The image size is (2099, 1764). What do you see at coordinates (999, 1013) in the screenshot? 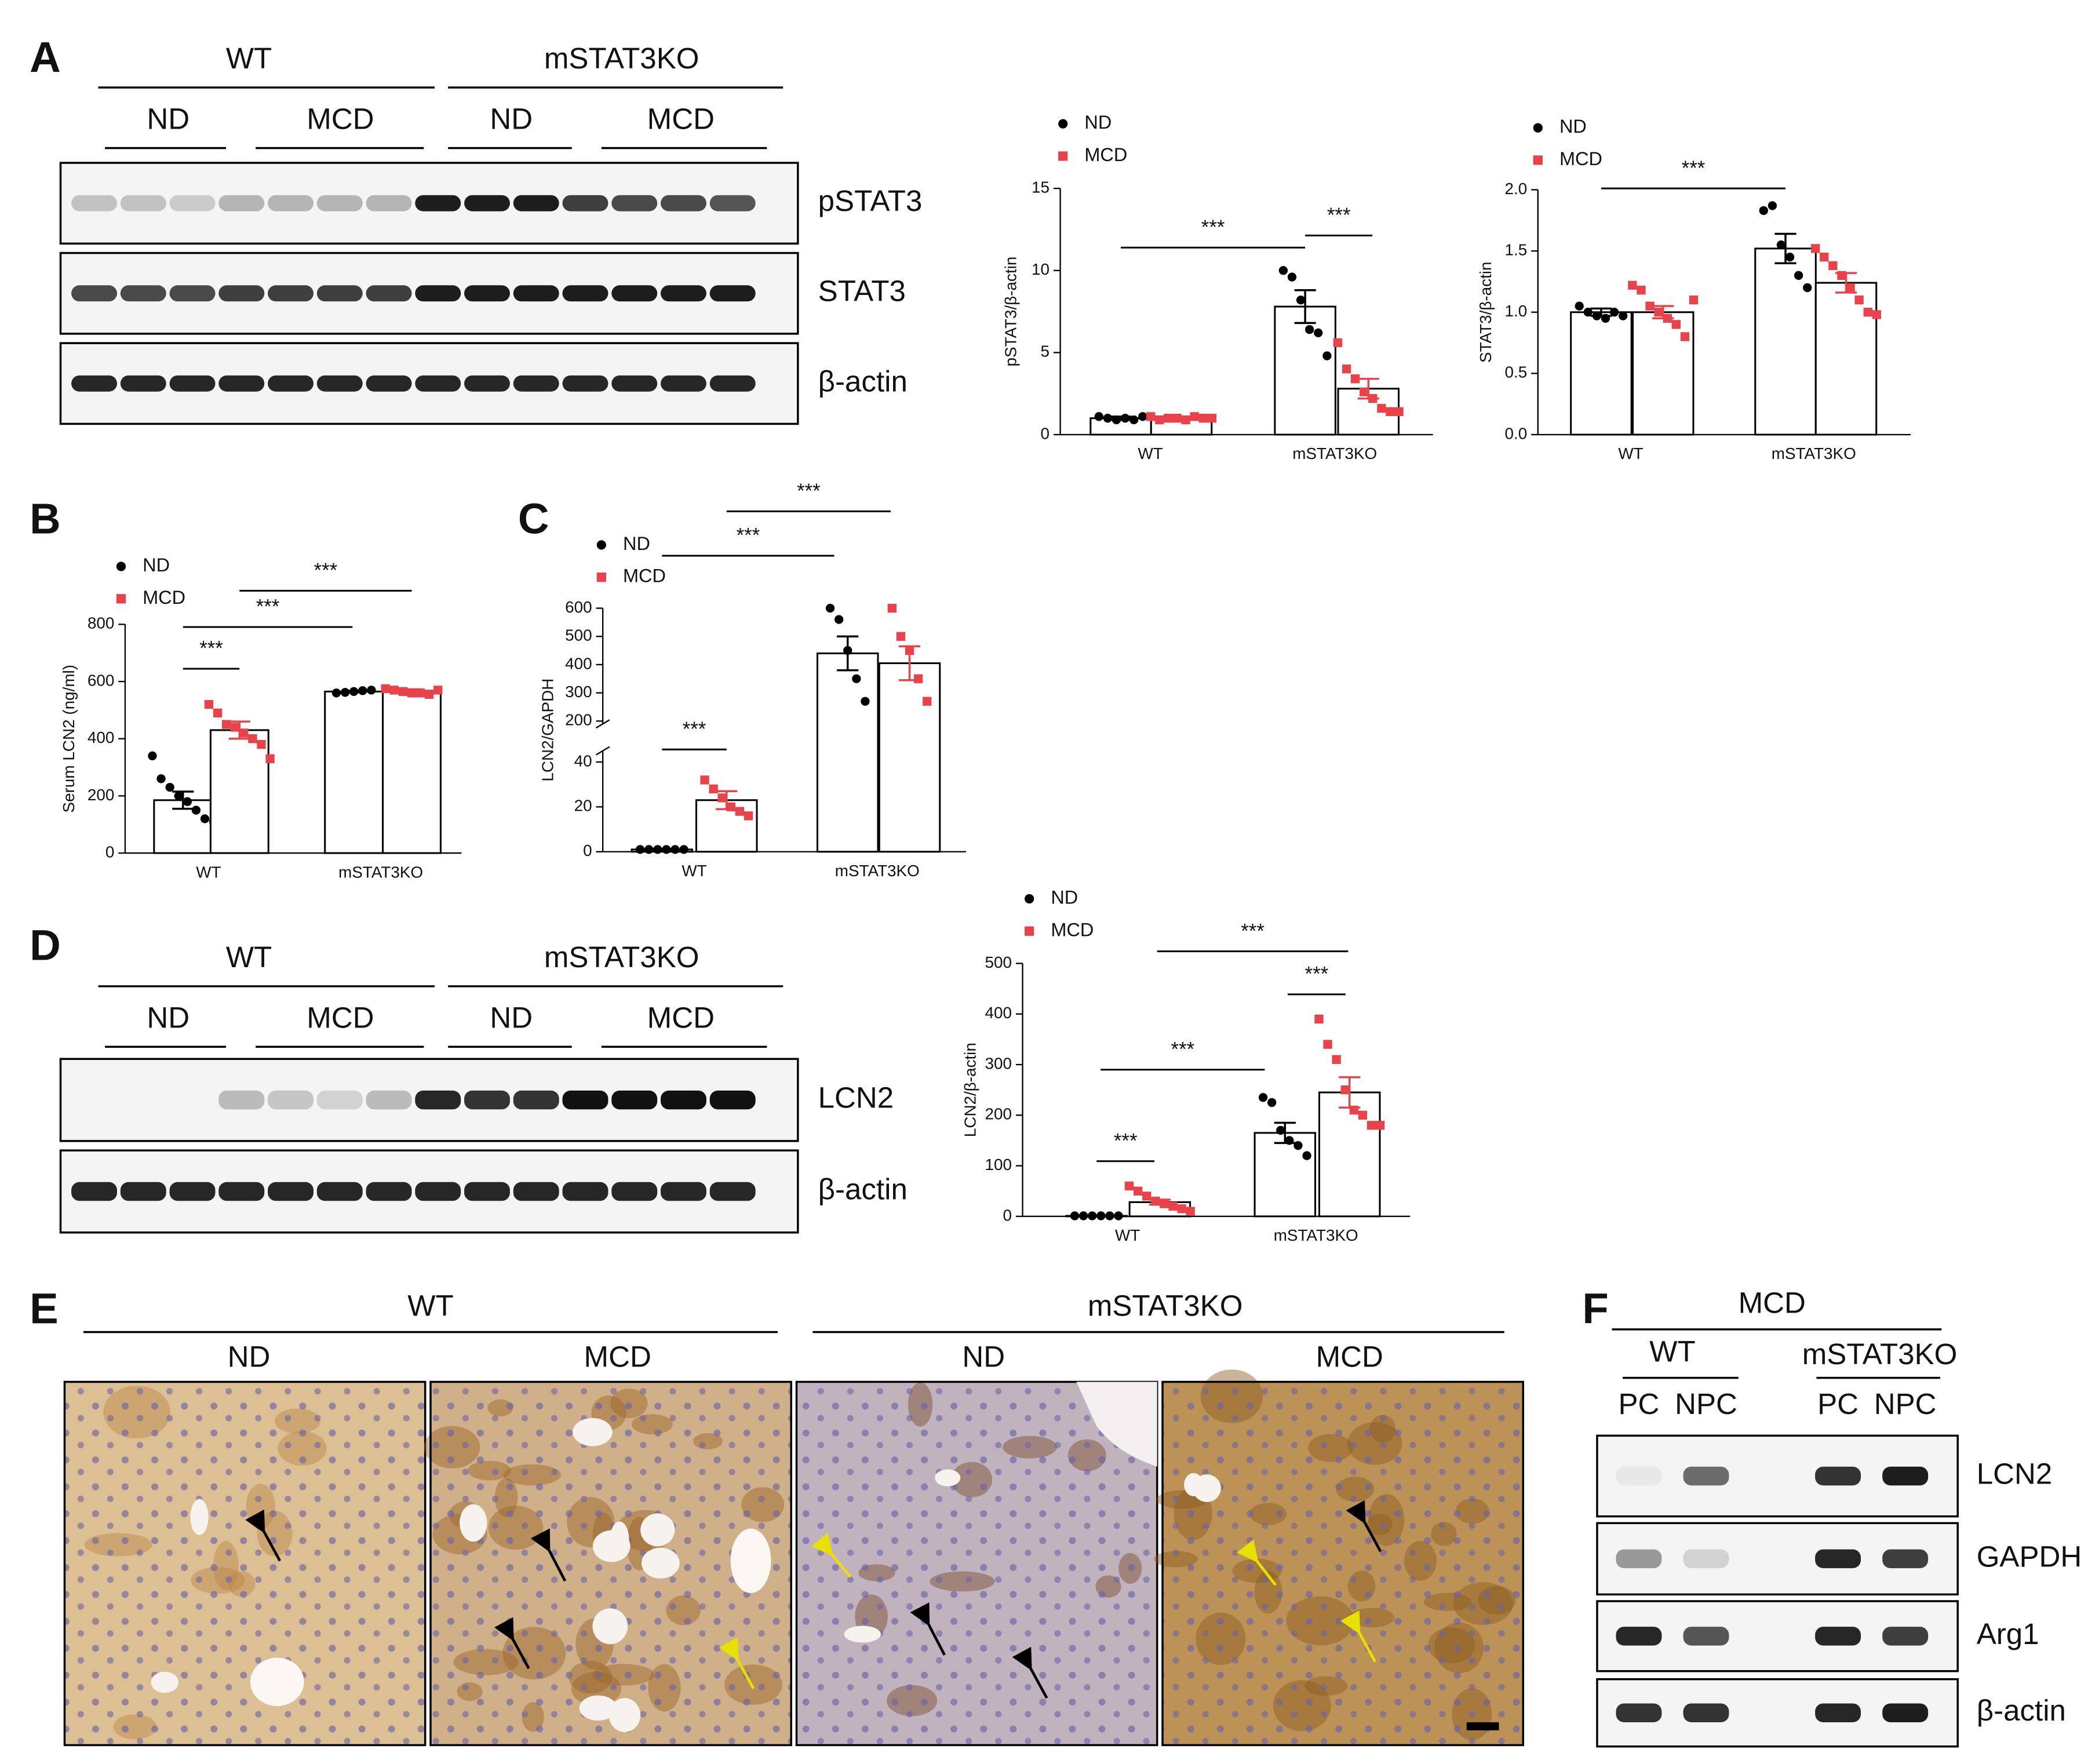
I see `y-tick-label: 400` at bounding box center [999, 1013].